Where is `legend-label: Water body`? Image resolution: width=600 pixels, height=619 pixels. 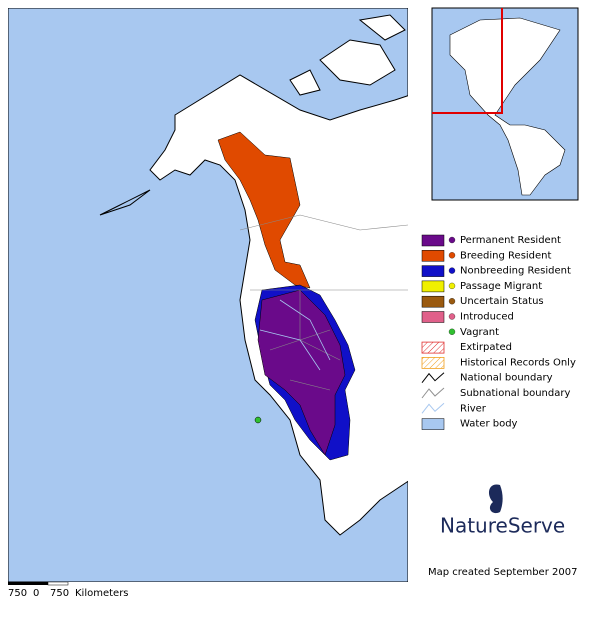 legend-label: Water body is located at coordinates (489, 424).